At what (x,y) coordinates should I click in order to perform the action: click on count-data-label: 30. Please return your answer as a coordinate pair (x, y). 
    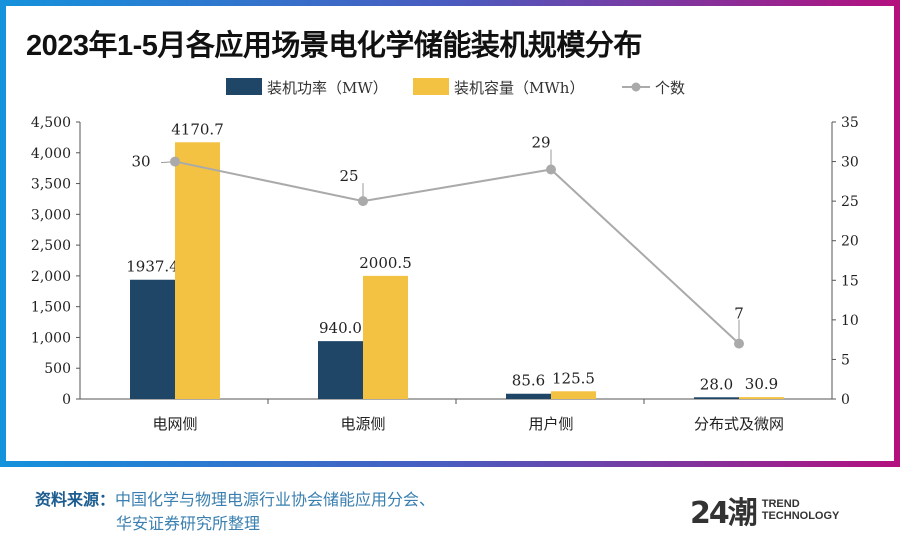
    Looking at the image, I should click on (140, 162).